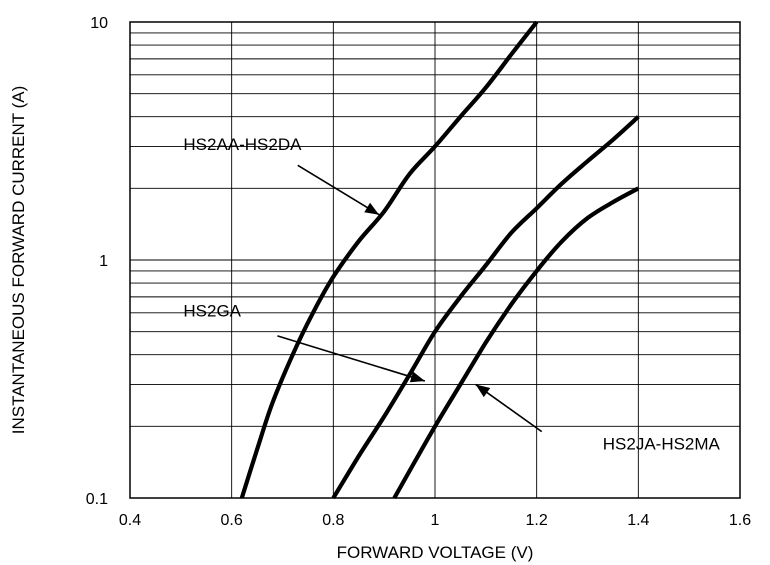  What do you see at coordinates (99, 23) in the screenshot?
I see `y-tick-label: 10` at bounding box center [99, 23].